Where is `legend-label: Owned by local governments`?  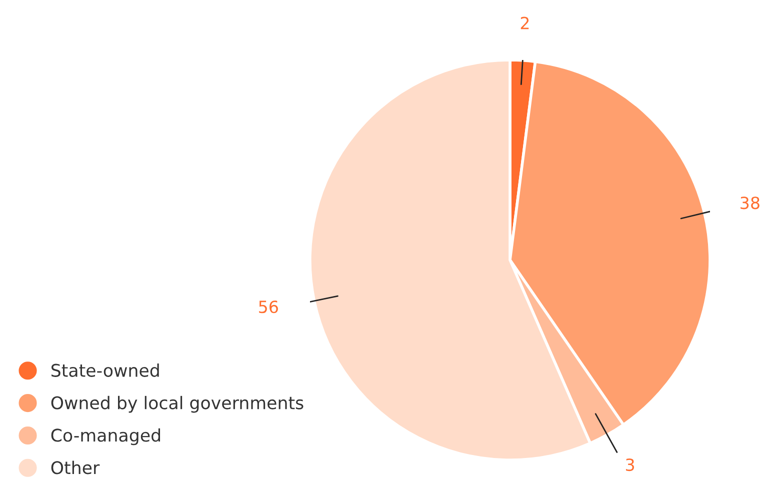
legend-label: Owned by local governments is located at coordinates (177, 404).